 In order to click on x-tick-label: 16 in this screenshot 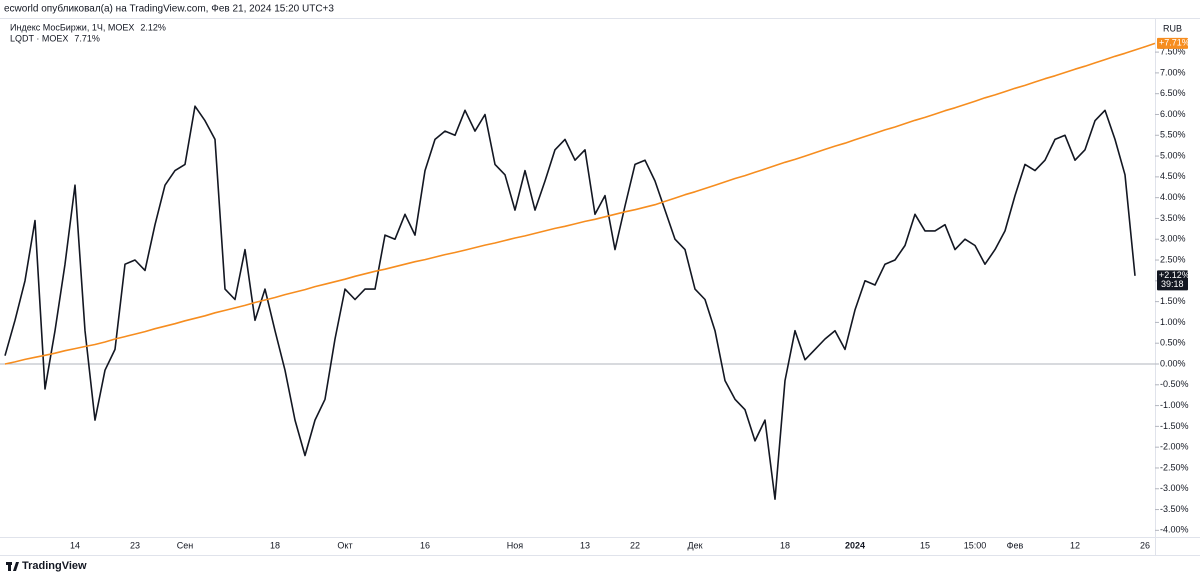, I will do `click(425, 545)`.